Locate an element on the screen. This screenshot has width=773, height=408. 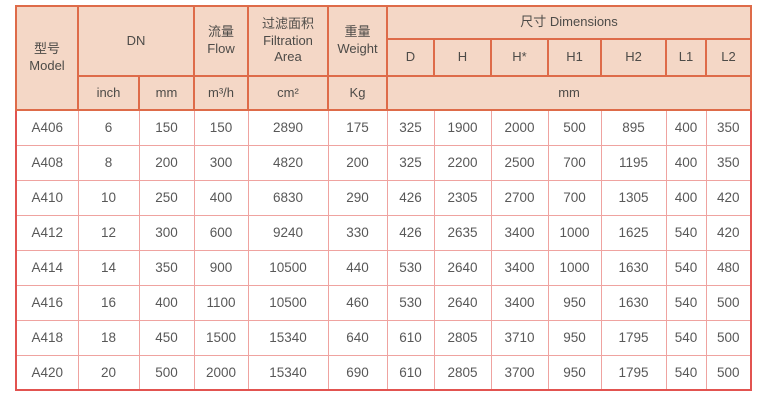
dn-inch-cell: 20 is located at coordinates (108, 372).